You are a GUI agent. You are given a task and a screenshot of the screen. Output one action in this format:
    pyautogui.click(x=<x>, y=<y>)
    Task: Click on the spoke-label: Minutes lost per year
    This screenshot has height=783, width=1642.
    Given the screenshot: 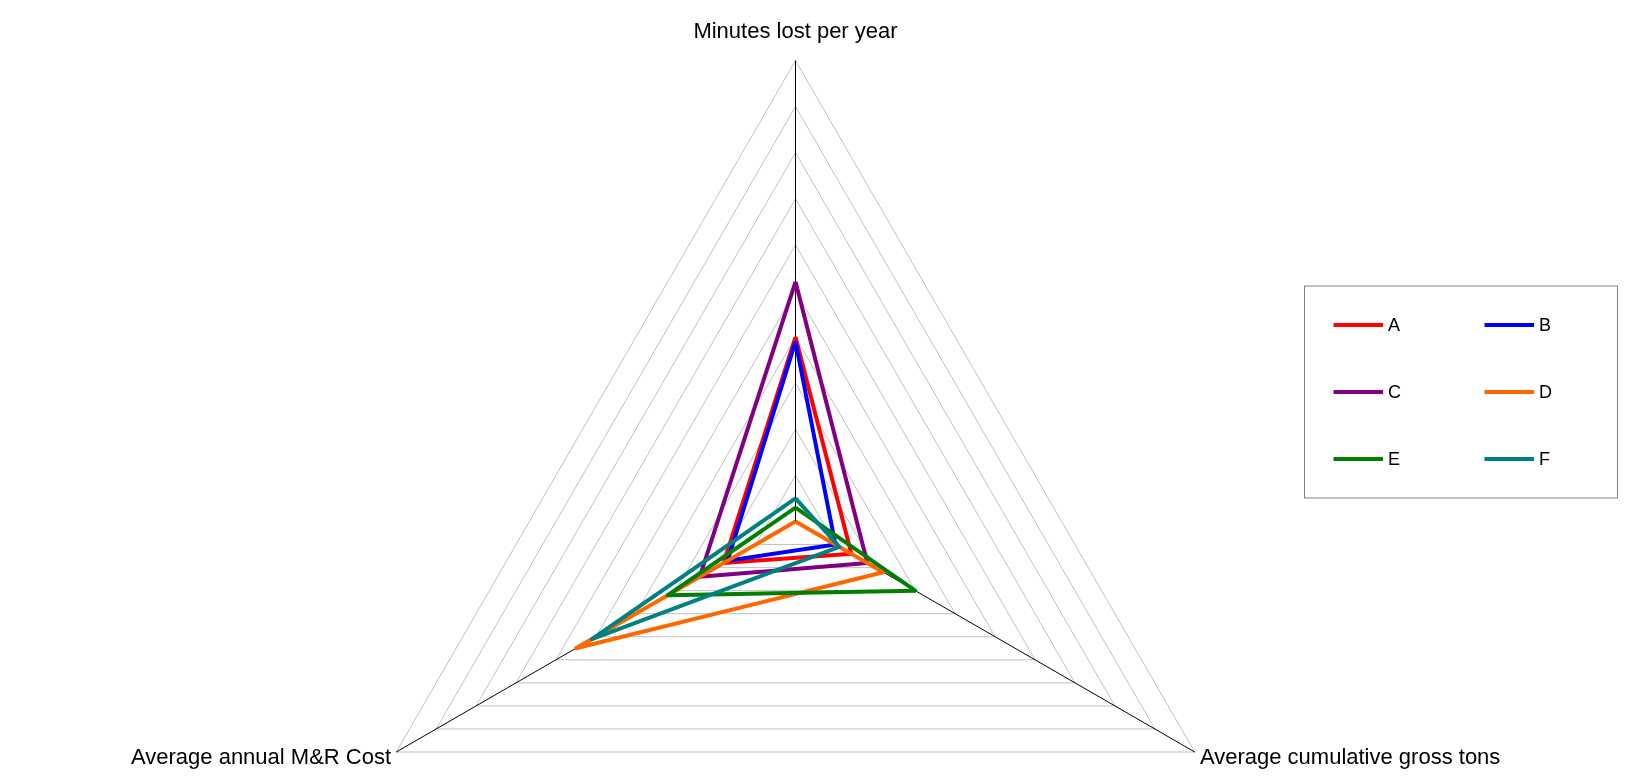 What is the action you would take?
    pyautogui.click(x=795, y=30)
    